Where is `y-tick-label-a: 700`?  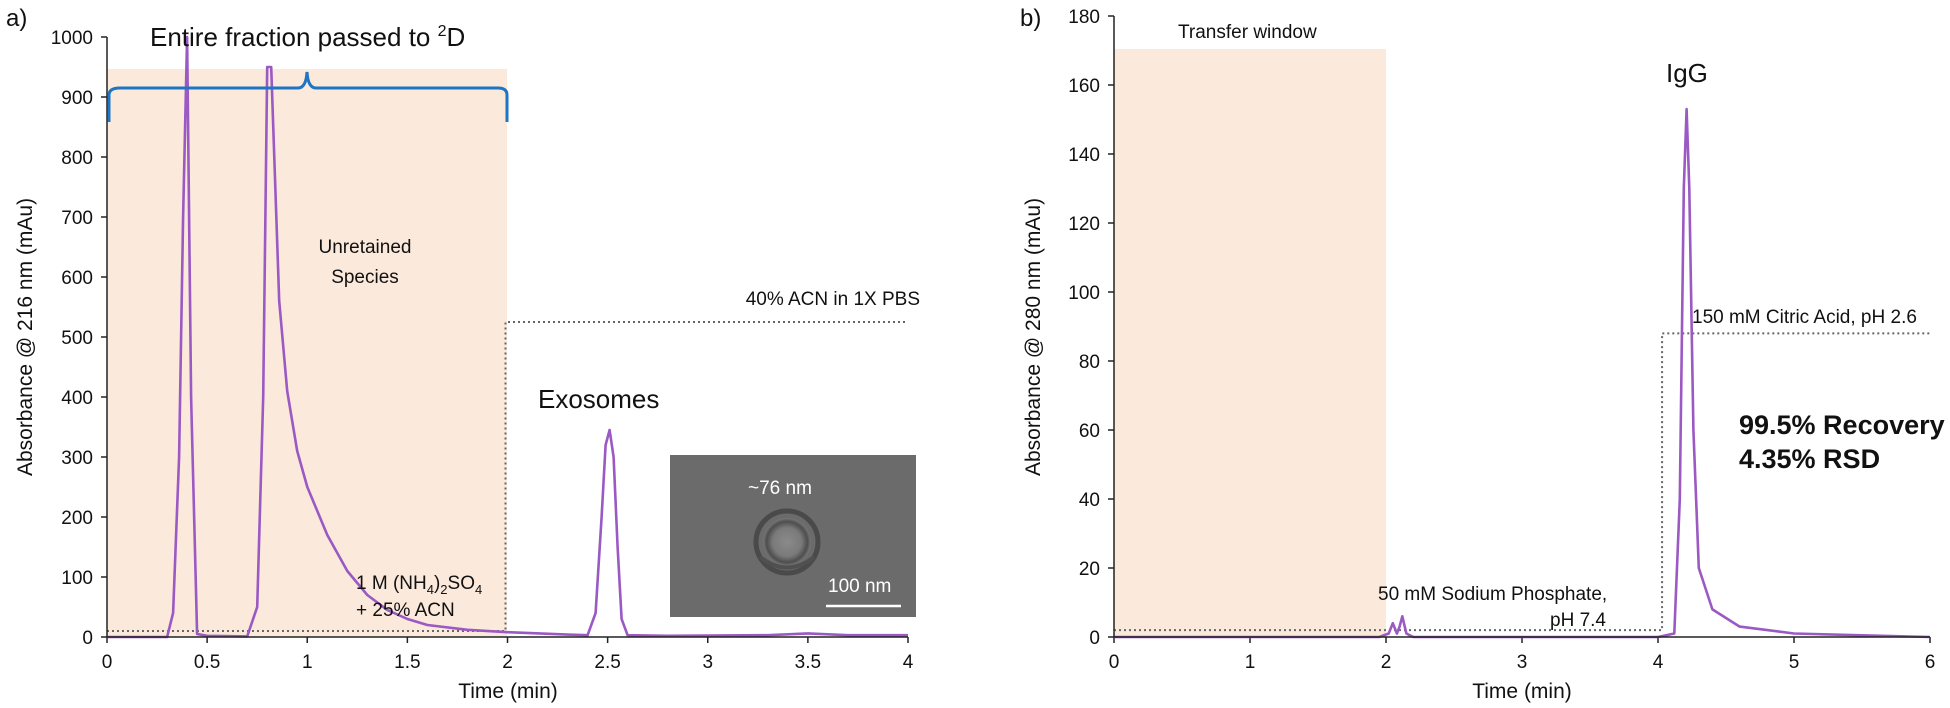
y-tick-label-a: 700 is located at coordinates (77, 218).